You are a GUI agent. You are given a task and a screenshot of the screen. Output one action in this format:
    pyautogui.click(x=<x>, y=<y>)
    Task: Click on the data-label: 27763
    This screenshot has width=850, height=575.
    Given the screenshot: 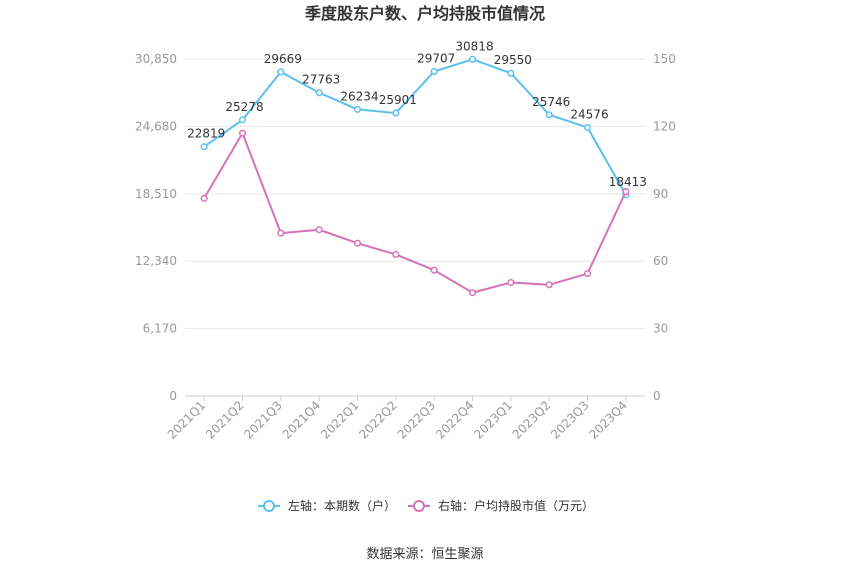 What is the action you would take?
    pyautogui.click(x=321, y=80)
    